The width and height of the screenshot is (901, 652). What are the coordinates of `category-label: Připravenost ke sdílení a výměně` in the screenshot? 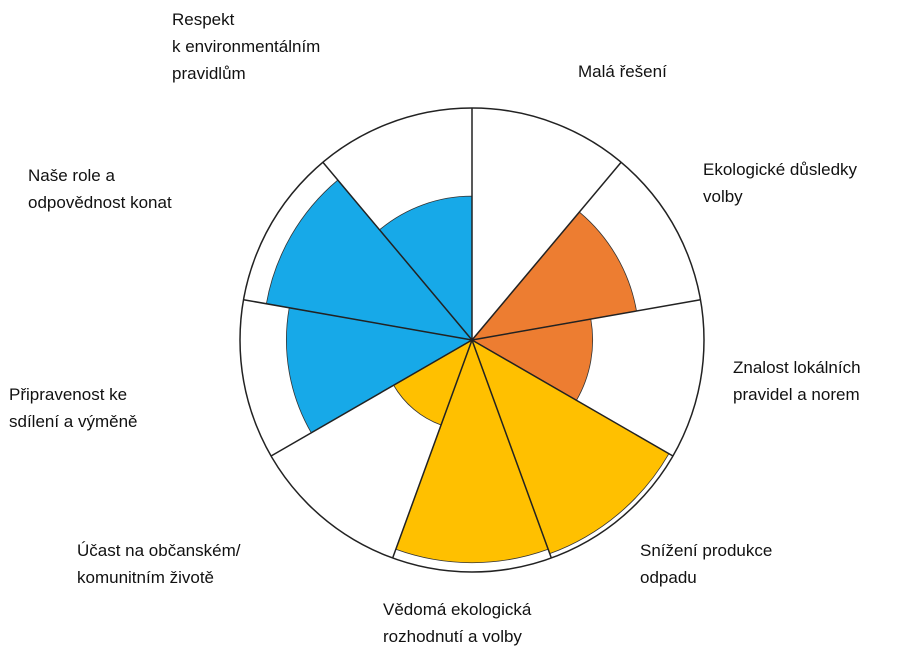 It's located at (73, 408).